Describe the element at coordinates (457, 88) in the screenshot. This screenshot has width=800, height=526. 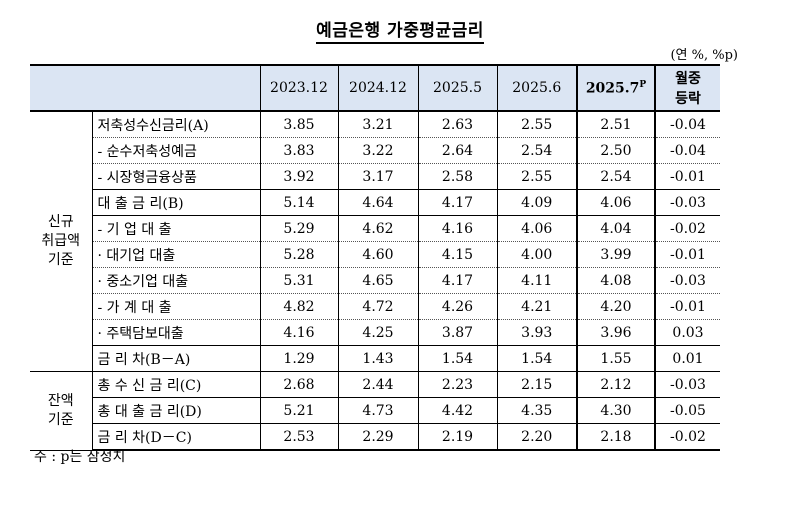
I see `col-header: 2025.5` at that location.